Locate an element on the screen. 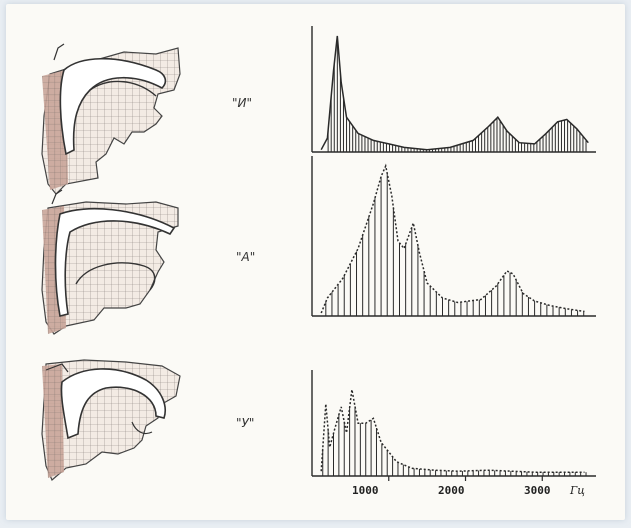 This screenshot has height=528, width=631. frequency-axis-ticks is located at coordinates (465, 478).